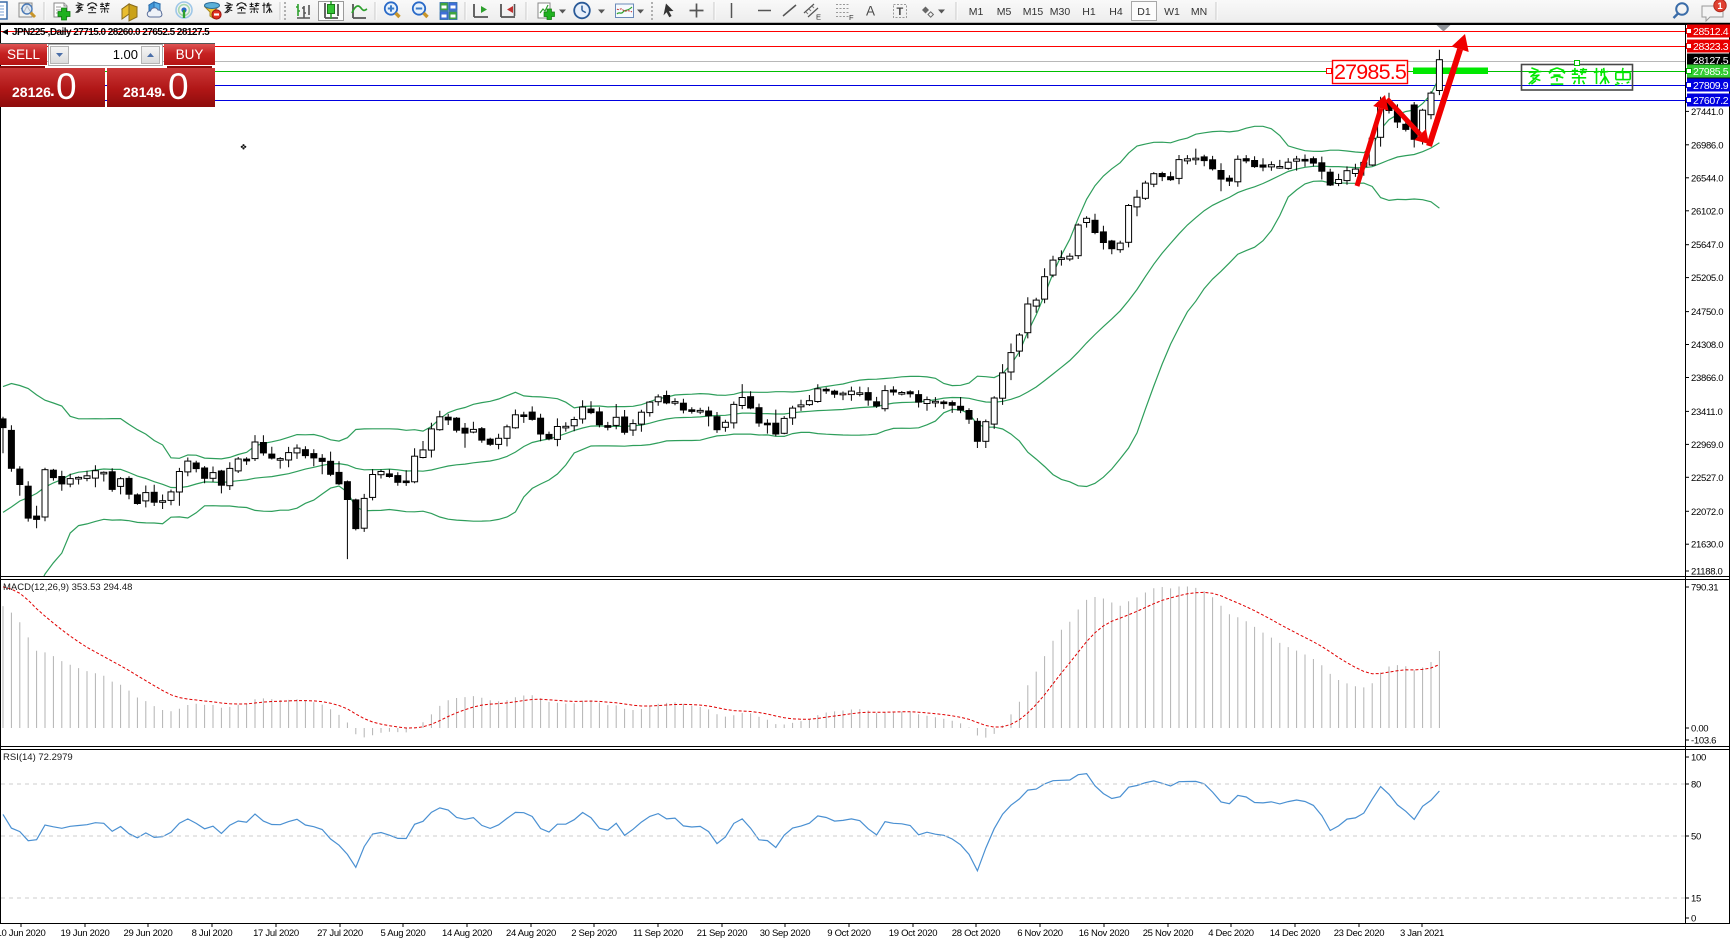 The image size is (1730, 939). What do you see at coordinates (900, 12) in the screenshot?
I see `svg-text: T` at bounding box center [900, 12].